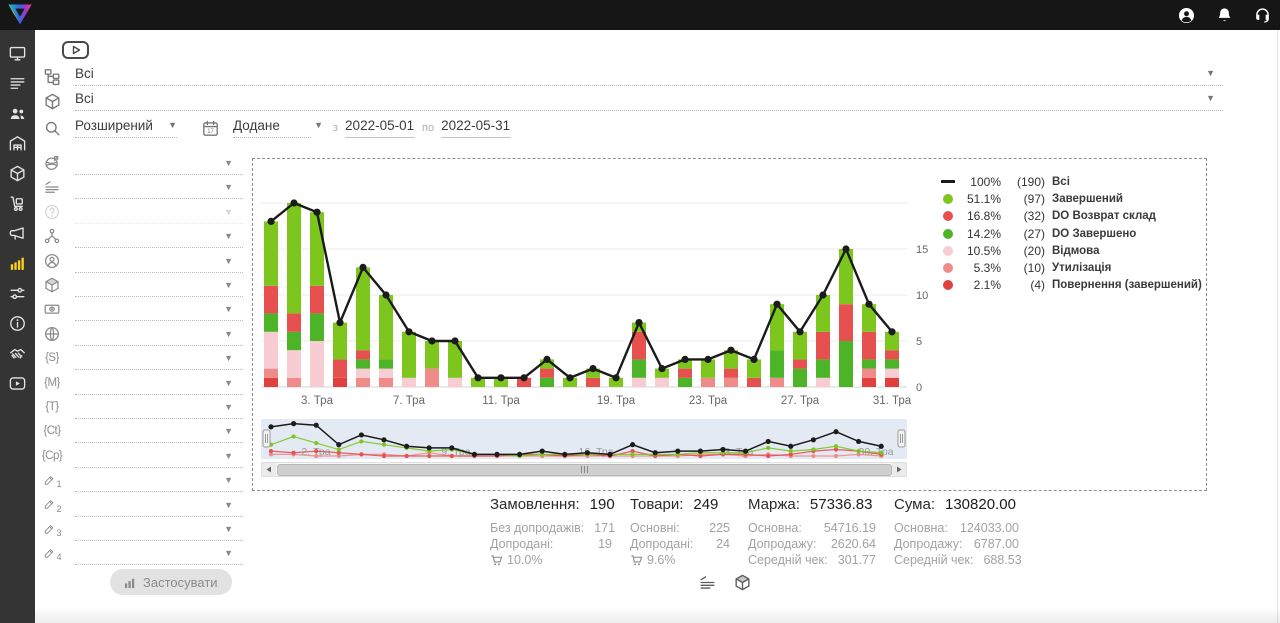 The width and height of the screenshot is (1280, 623). I want to click on sidebar-item-warehouse, so click(17, 143).